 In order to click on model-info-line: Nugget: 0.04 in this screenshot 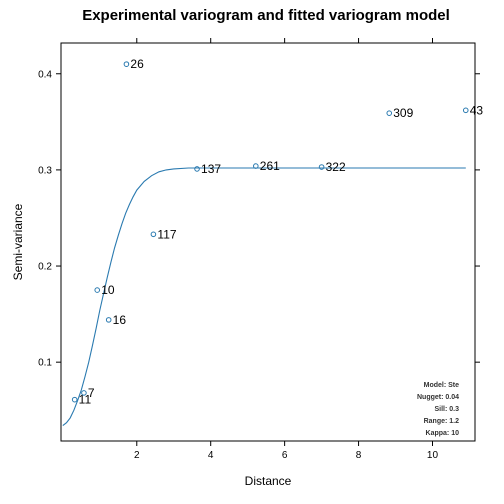, I will do `click(438, 397)`.